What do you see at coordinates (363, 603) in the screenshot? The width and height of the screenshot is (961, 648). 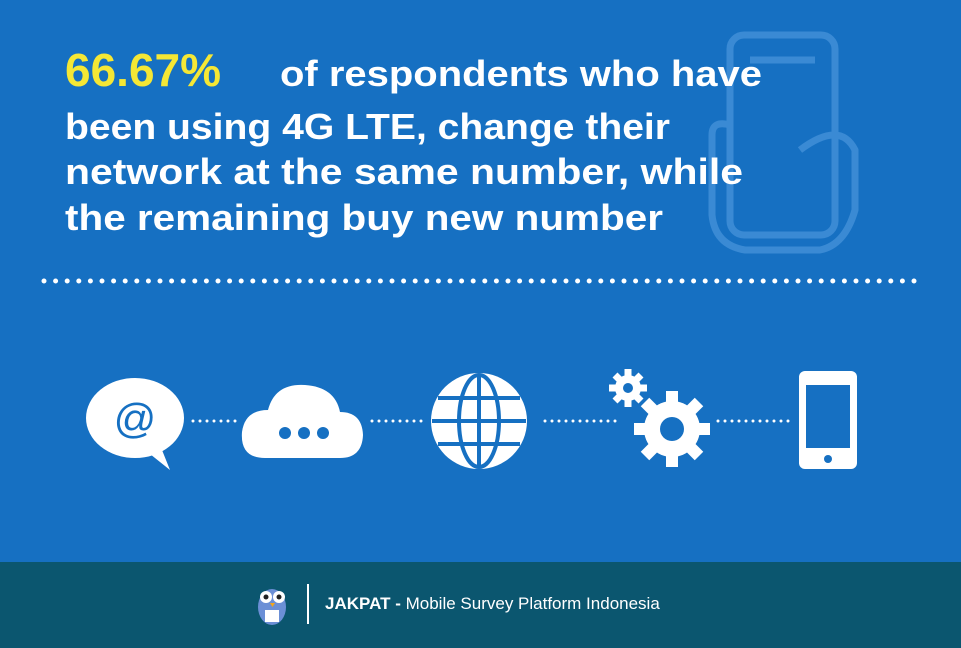 I see `footer-brand: JAKPAT -` at bounding box center [363, 603].